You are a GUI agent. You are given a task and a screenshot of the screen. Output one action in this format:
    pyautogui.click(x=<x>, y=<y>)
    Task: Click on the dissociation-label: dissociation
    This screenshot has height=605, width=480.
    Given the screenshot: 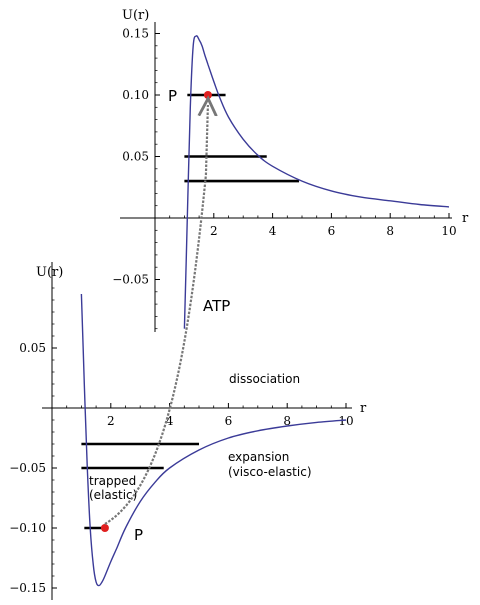 What is the action you would take?
    pyautogui.click(x=264, y=379)
    